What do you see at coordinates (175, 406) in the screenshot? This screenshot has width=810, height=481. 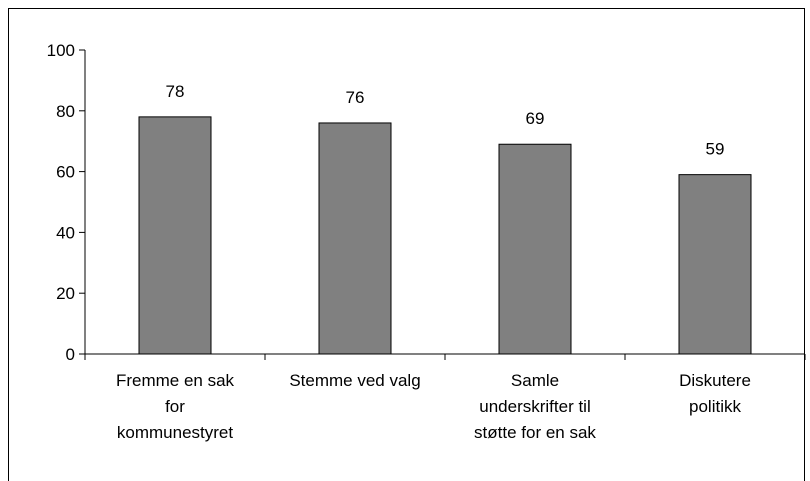 I see `x-tick-label: Fremme en sak for kommunestyret` at bounding box center [175, 406].